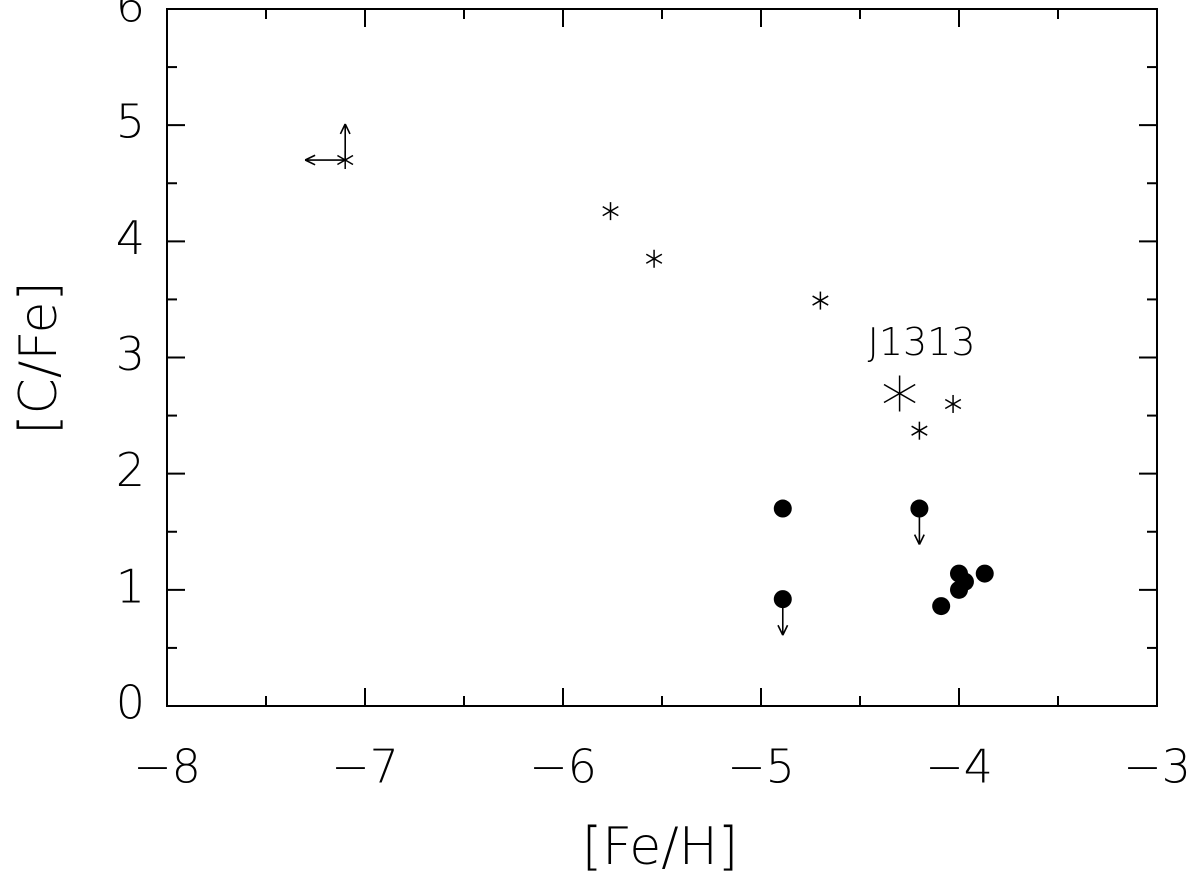 Image resolution: width=1200 pixels, height=889 pixels. Describe the element at coordinates (39, 357) in the screenshot. I see `y-axis-label: [C/Fe]` at that location.